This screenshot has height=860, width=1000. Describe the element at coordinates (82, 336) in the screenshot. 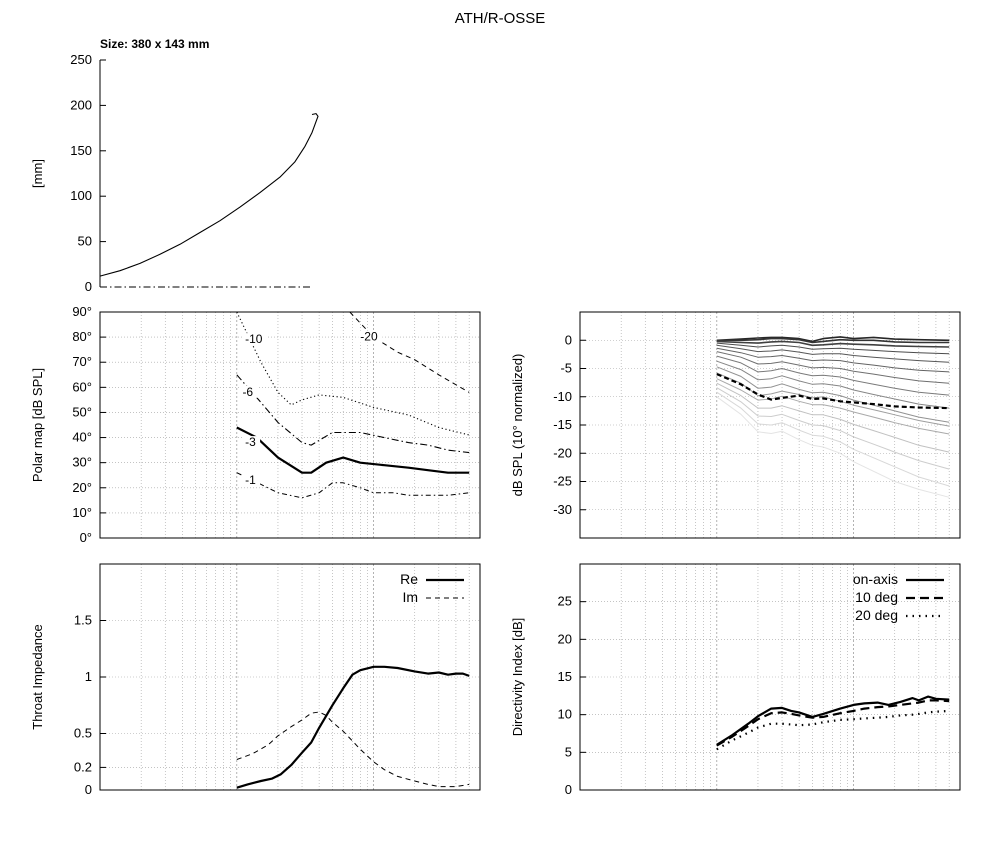

I see `polar-ytick-label: 80°` at that location.